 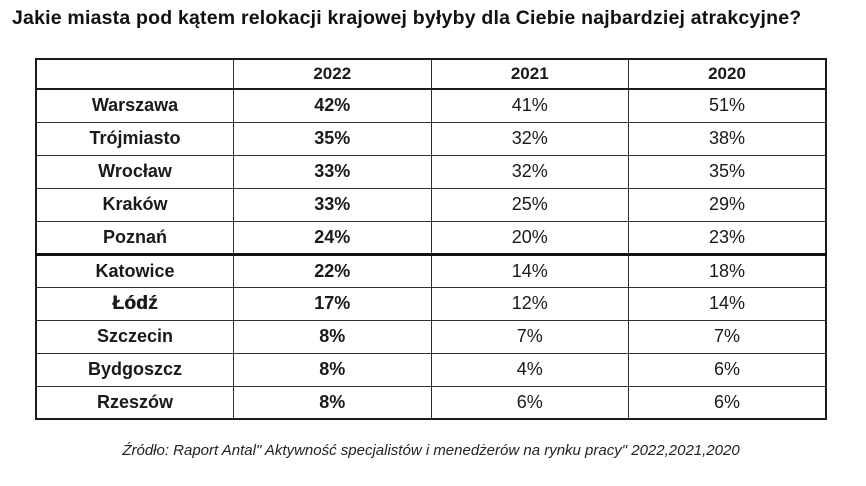 I want to click on value-2021: 41%, so click(x=529, y=105).